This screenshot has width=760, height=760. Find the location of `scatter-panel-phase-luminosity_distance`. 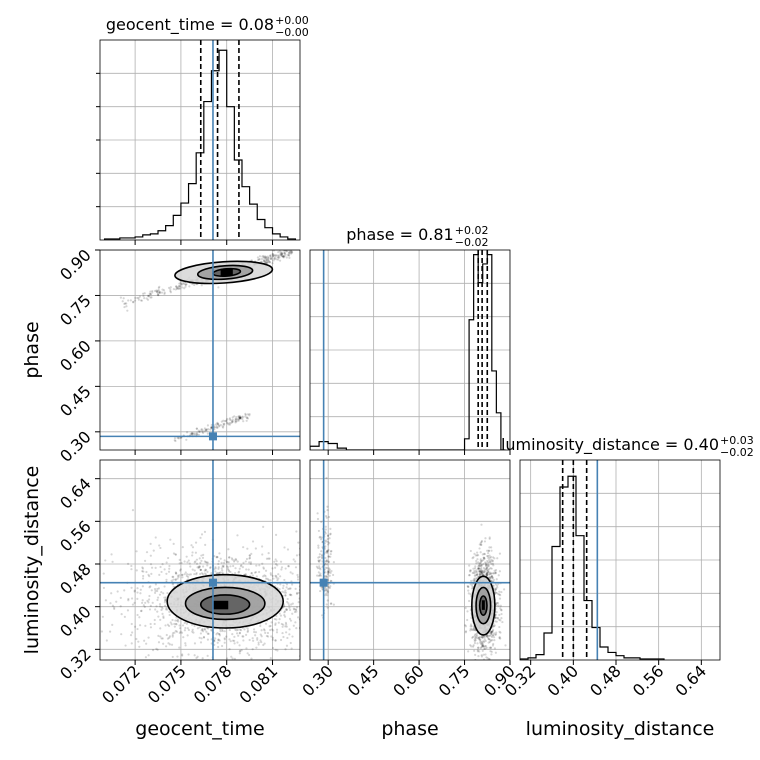

scatter-panel-phase-luminosity_distance is located at coordinates (410, 560).